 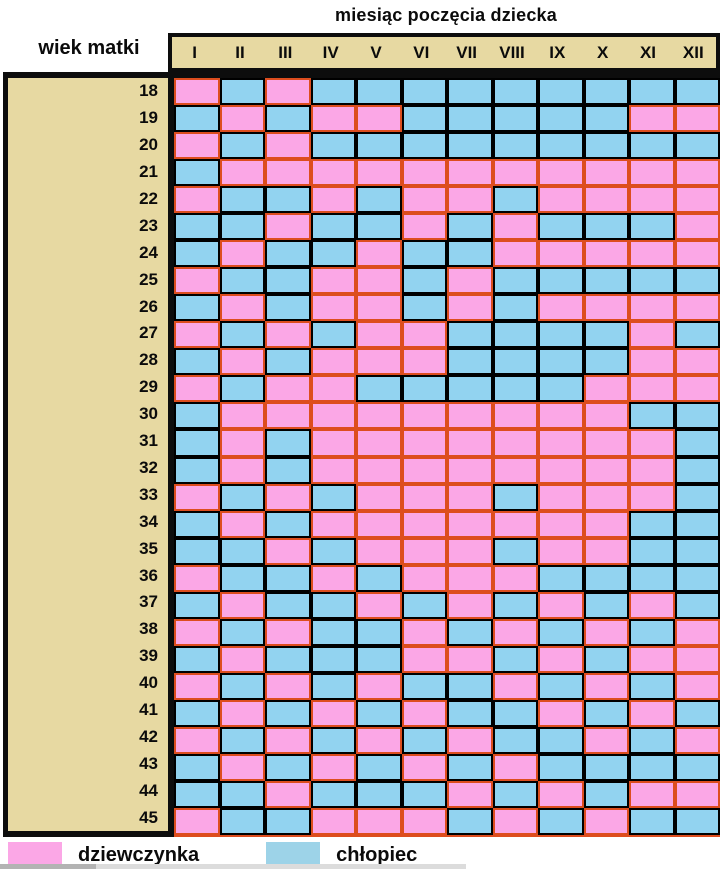 I want to click on age-label-21: 21, so click(x=148, y=172).